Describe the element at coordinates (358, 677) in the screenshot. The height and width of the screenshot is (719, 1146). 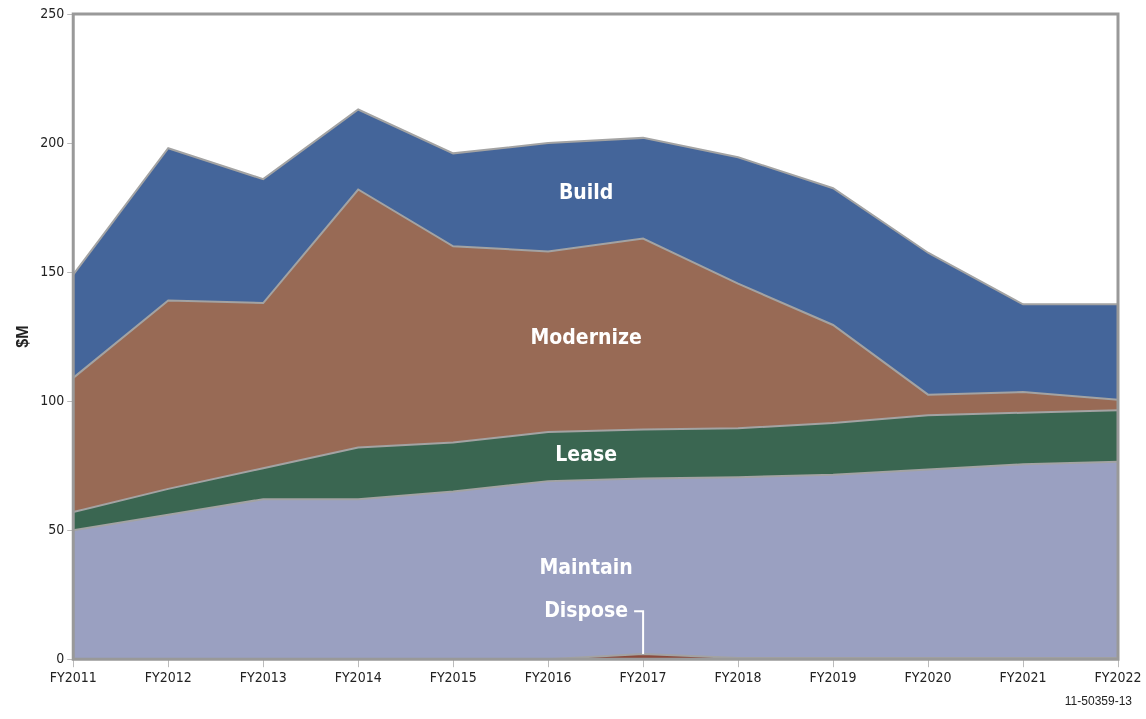
I see `x-tick-label: FY2014` at that location.